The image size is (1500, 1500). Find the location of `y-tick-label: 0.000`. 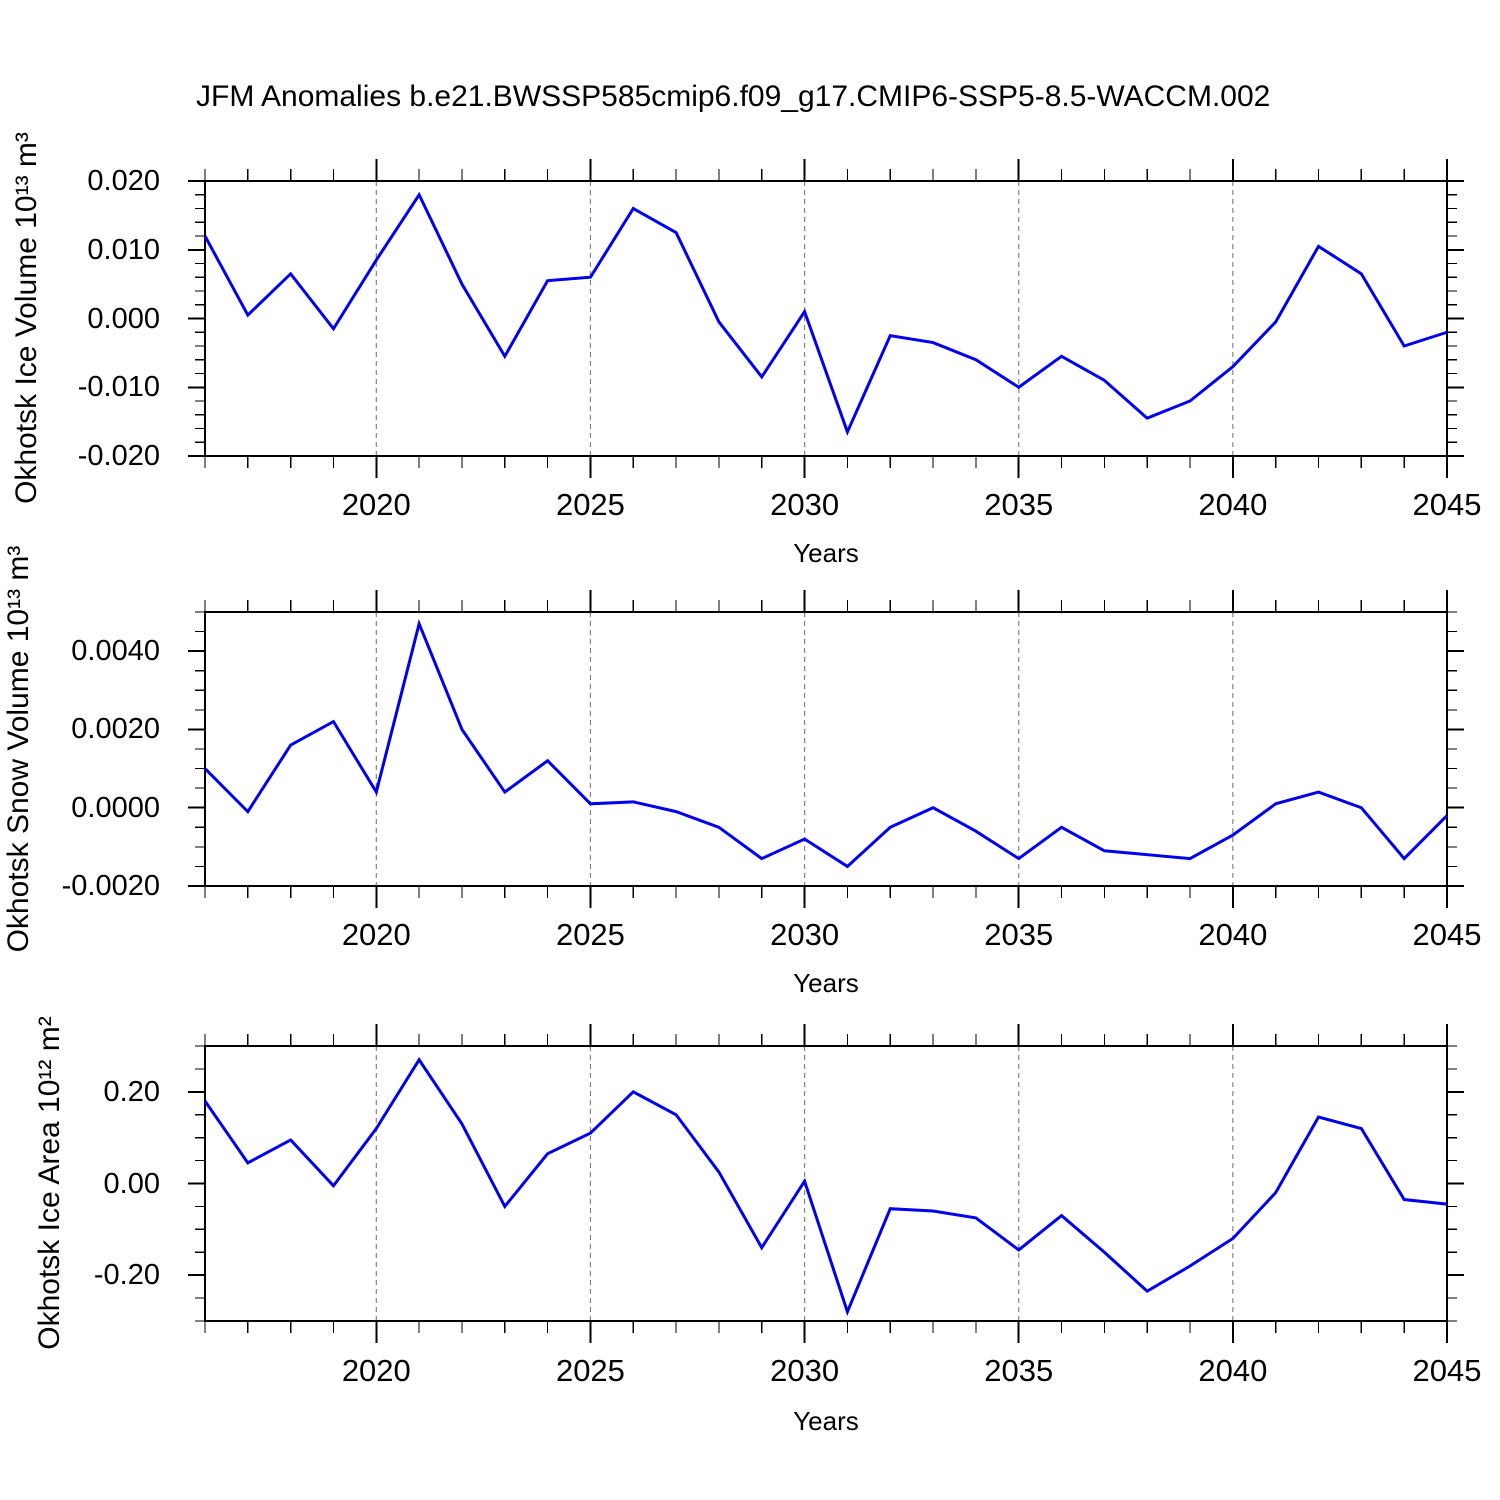

y-tick-label: 0.000 is located at coordinates (123, 318).